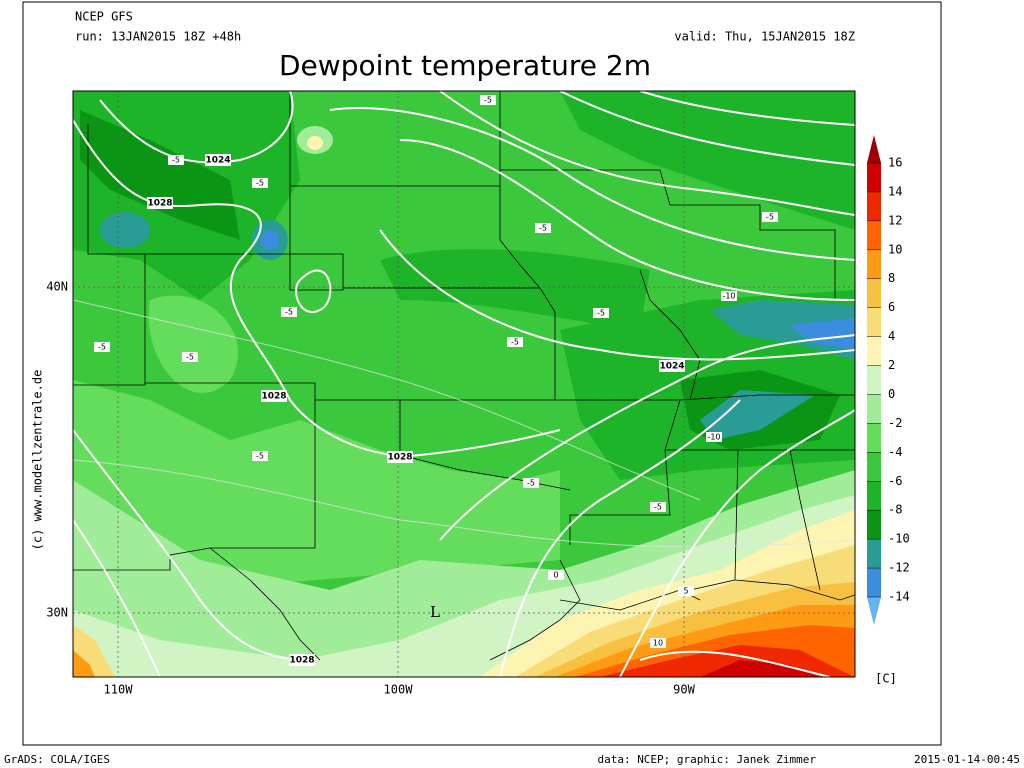  Describe the element at coordinates (706, 759) in the screenshot. I see `footer-center: data: NCEP; graphic: Janek Zimmer` at that location.